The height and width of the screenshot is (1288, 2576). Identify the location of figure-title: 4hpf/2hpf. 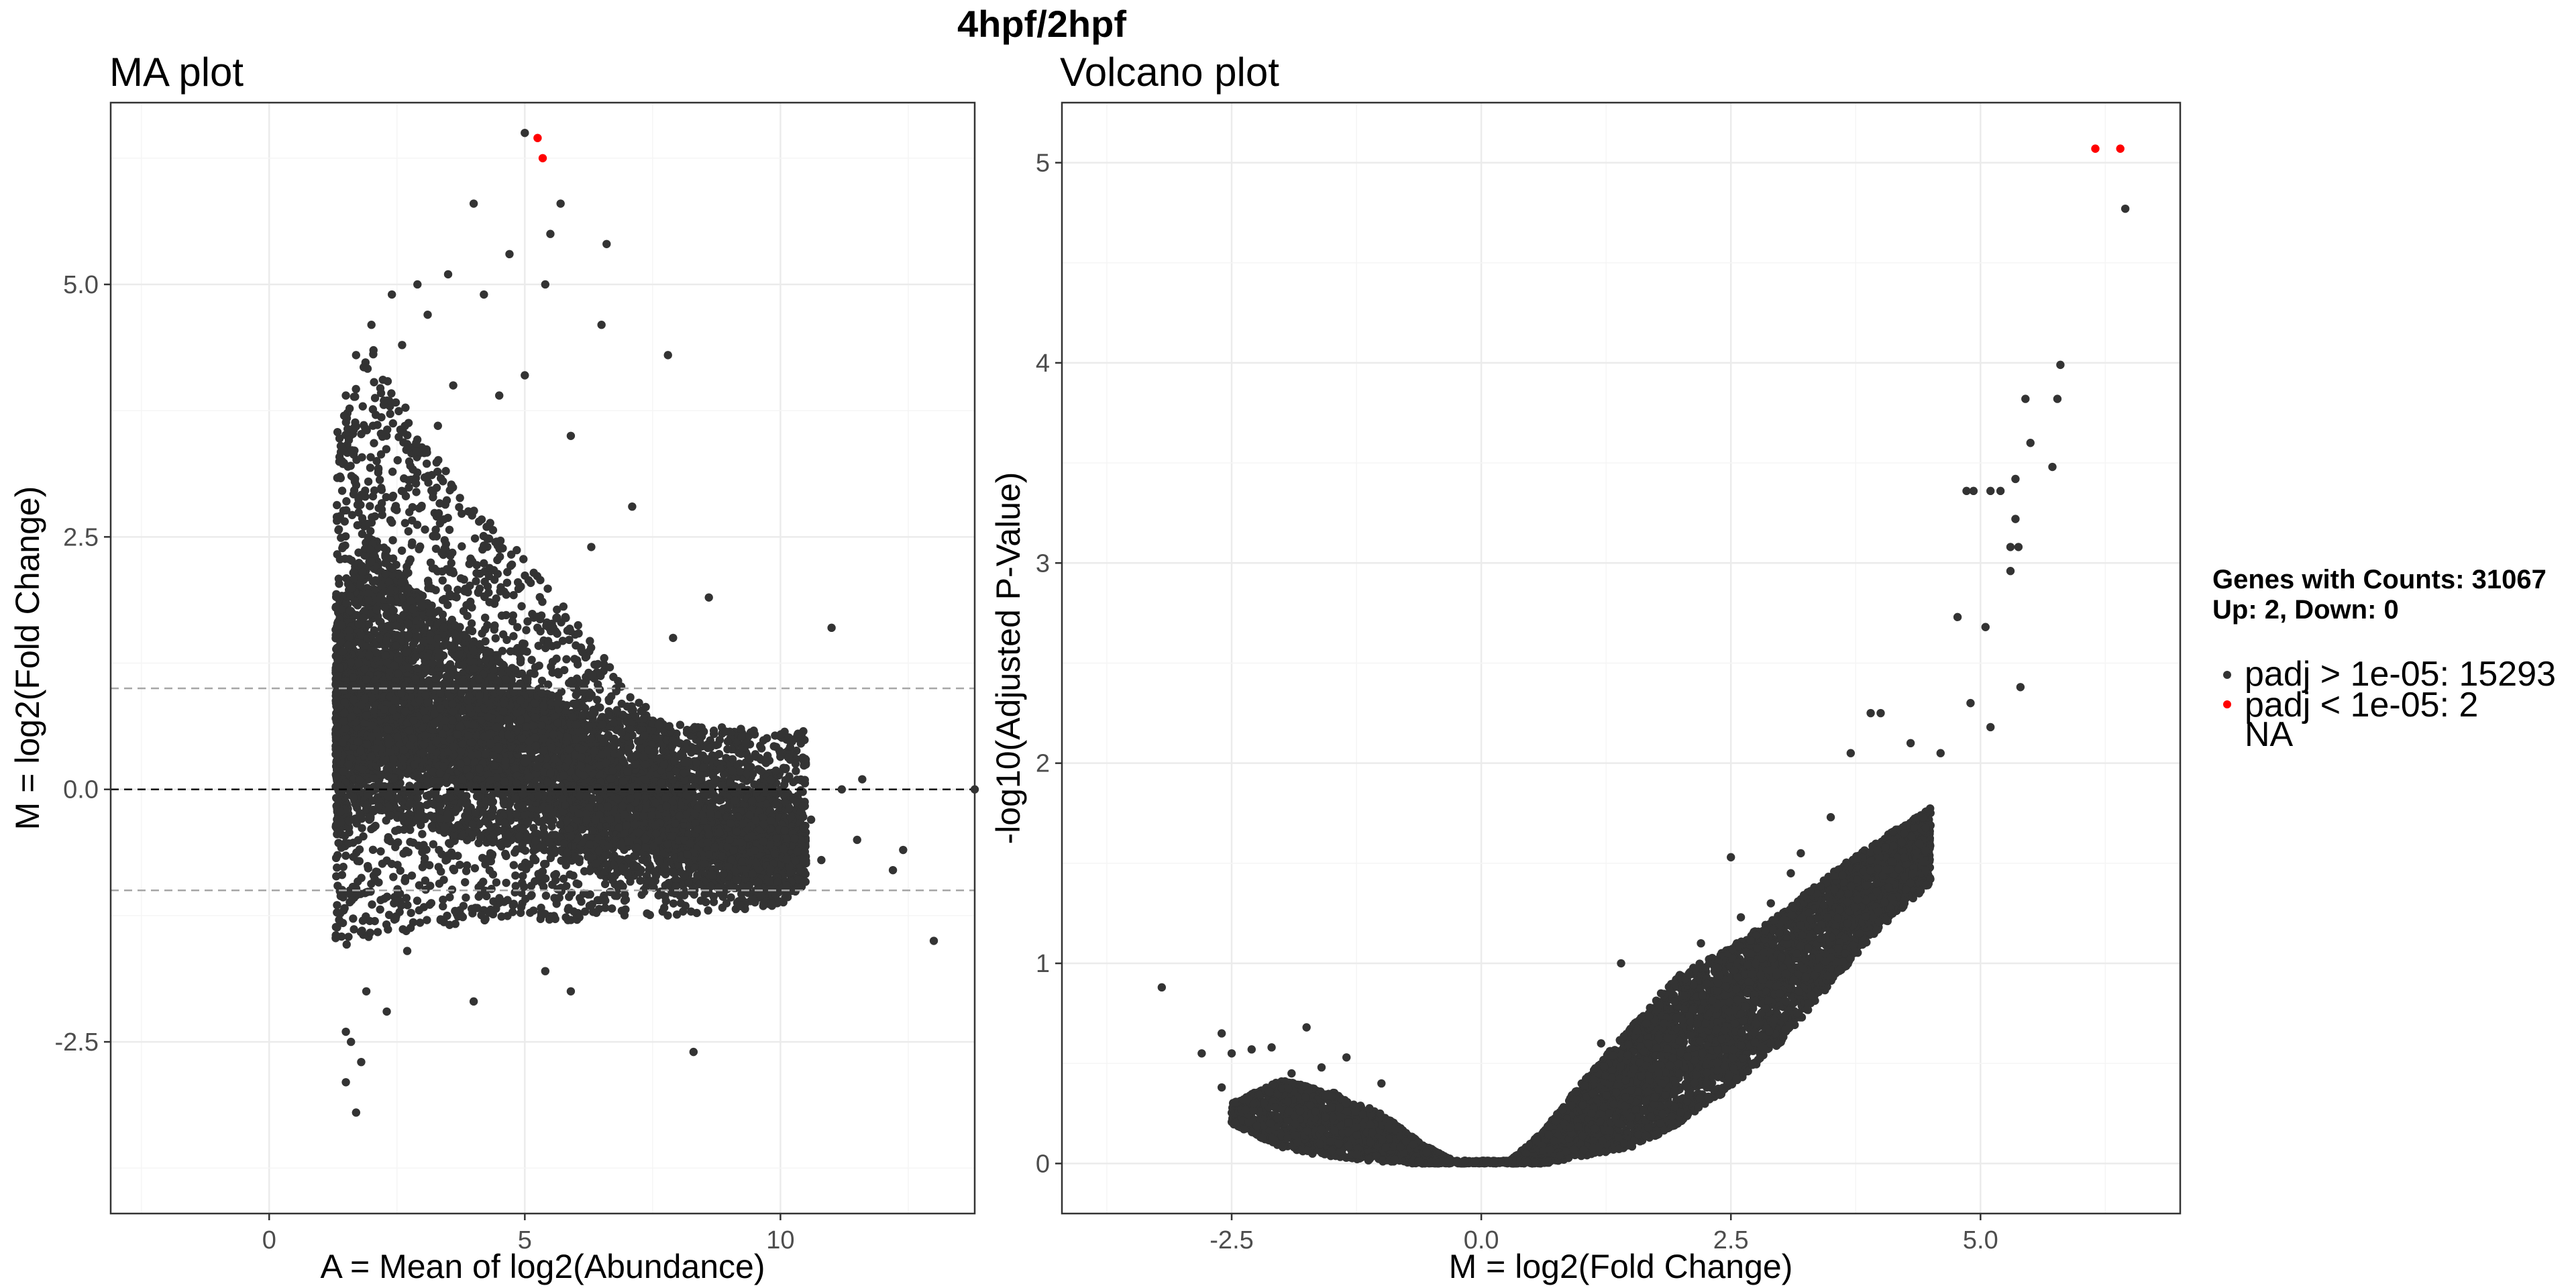
(1041, 24).